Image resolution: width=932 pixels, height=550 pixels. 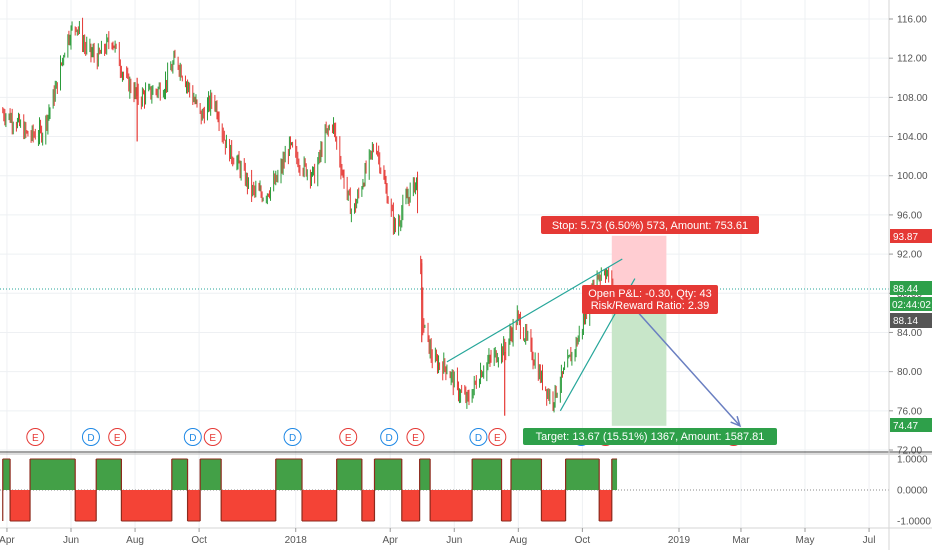 I want to click on stop-label: Stop: 5.73 (6.50%) 573, Amount: 753.61, so click(x=650, y=225).